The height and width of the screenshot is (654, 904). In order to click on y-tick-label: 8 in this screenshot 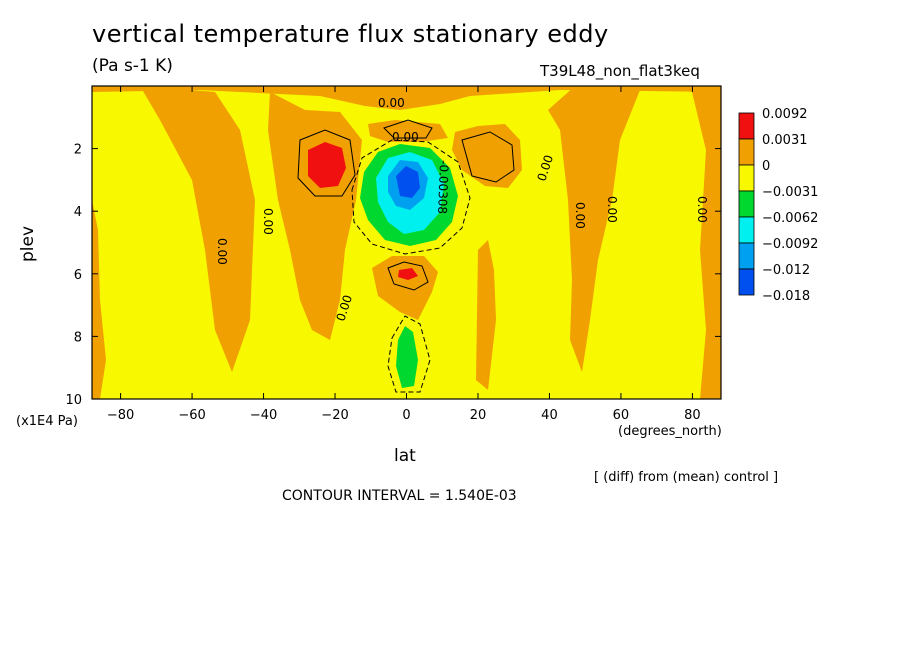, I will do `click(78, 337)`.